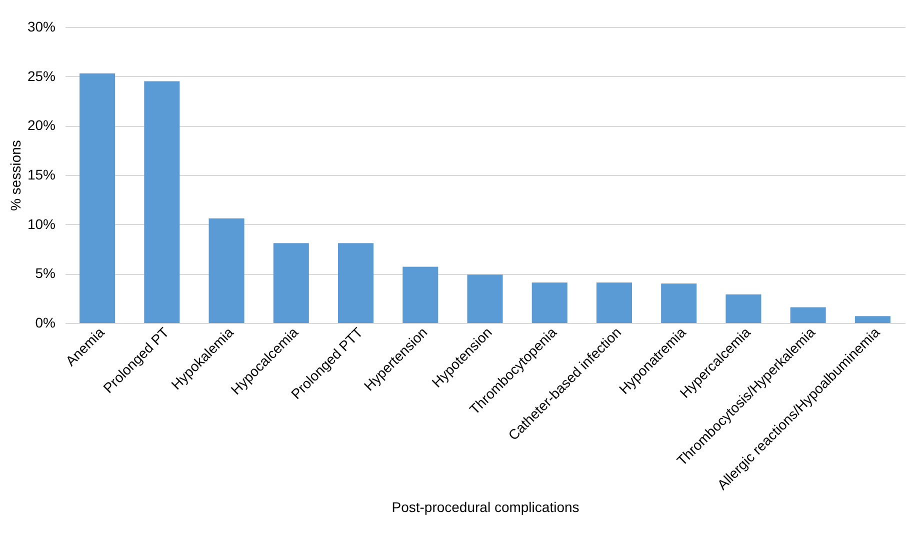 Image resolution: width=907 pixels, height=545 pixels. Describe the element at coordinates (15, 175) in the screenshot. I see `y-axis-title: % sessions` at that location.